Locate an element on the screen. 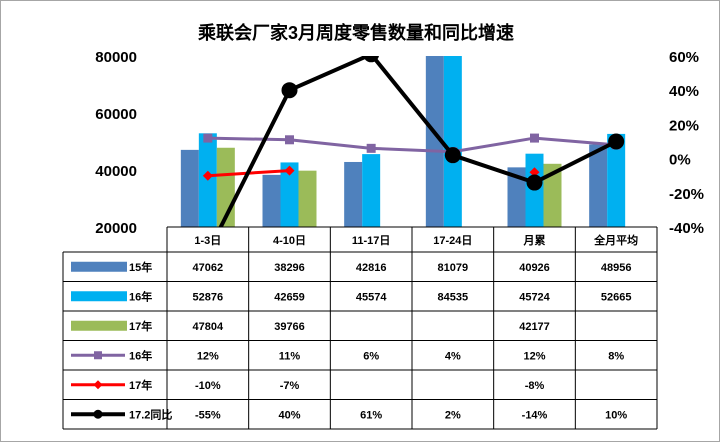 The height and width of the screenshot is (442, 720). table-cell-value: 38296 is located at coordinates (289, 268).